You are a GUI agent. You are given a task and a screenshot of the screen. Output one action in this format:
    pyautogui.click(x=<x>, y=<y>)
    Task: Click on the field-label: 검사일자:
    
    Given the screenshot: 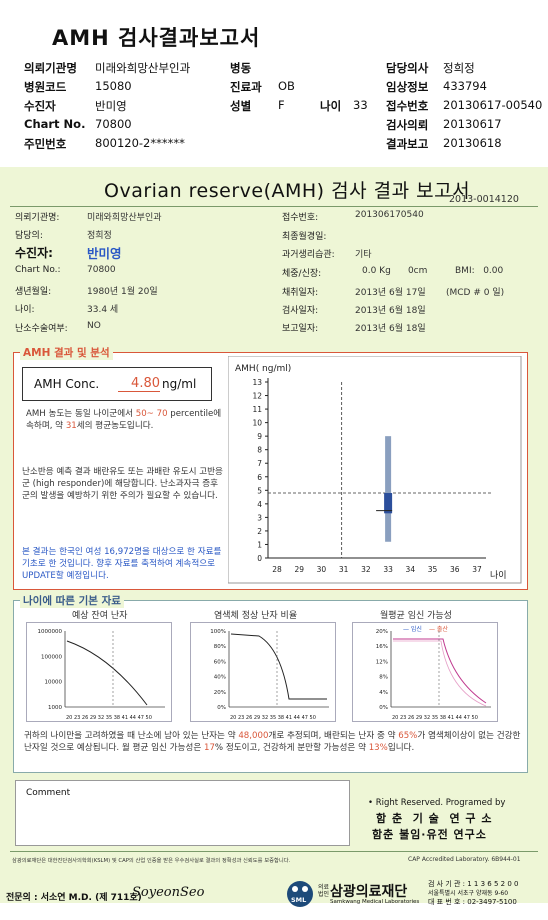 What is the action you would take?
    pyautogui.click(x=300, y=311)
    